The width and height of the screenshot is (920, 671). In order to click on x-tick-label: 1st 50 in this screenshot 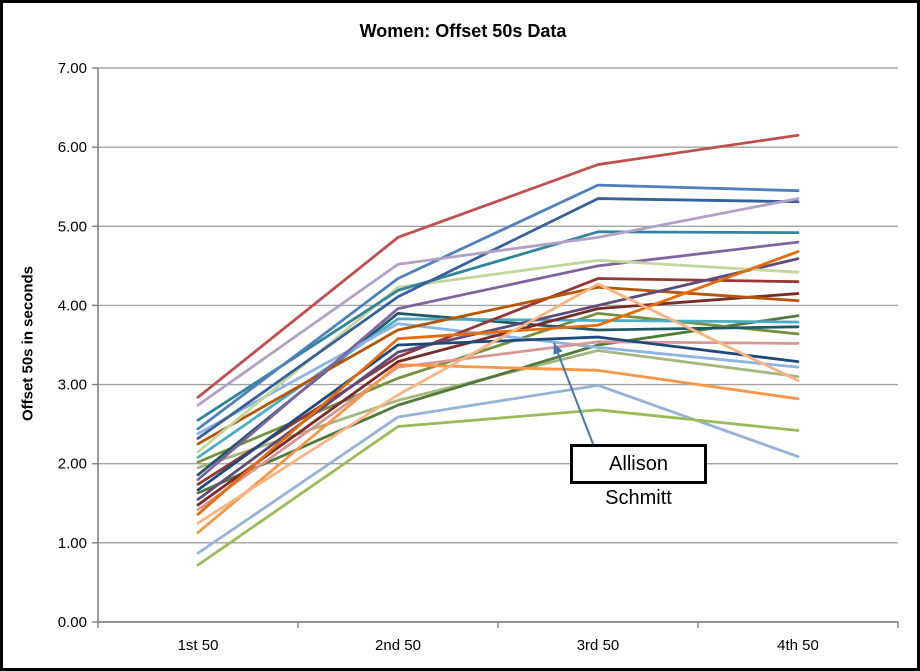, I will do `click(198, 645)`.